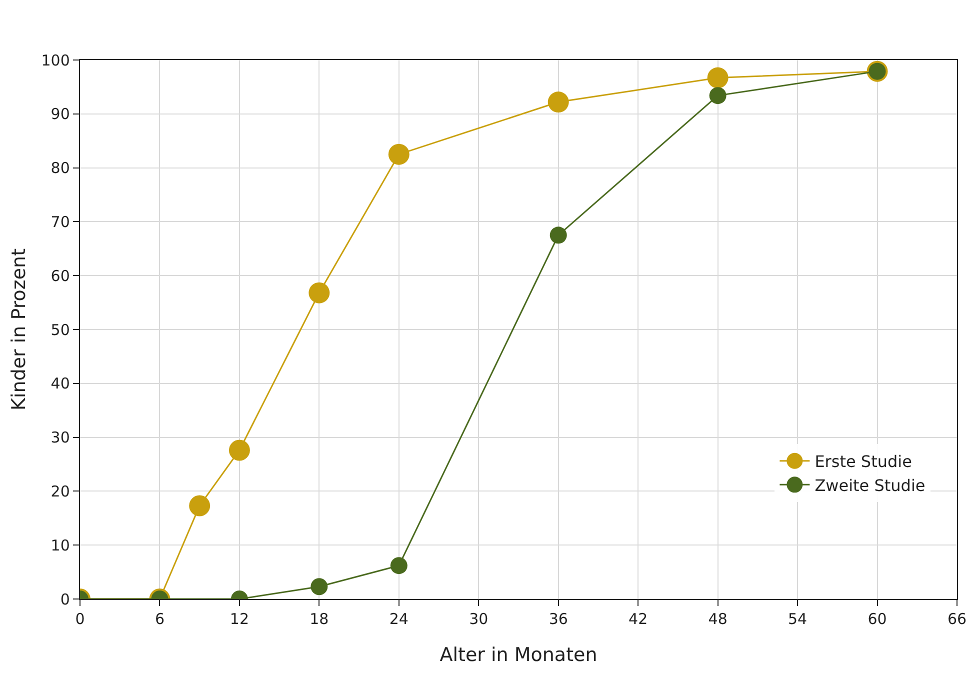  I want to click on x-tick-label: 54, so click(798, 619).